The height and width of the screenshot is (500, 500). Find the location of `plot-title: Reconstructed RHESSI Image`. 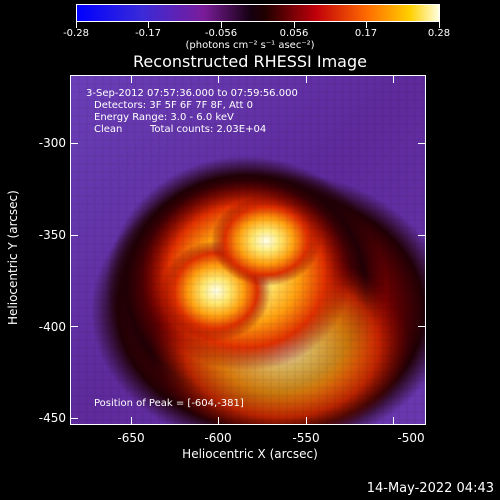

plot-title: Reconstructed RHESSI Image is located at coordinates (250, 61).